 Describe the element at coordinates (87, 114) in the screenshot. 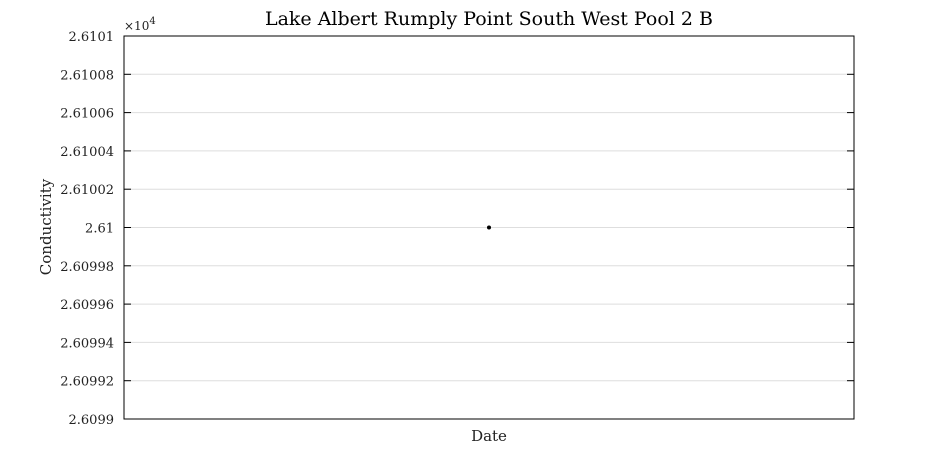

I see `y-tick-label: 2.61006` at that location.